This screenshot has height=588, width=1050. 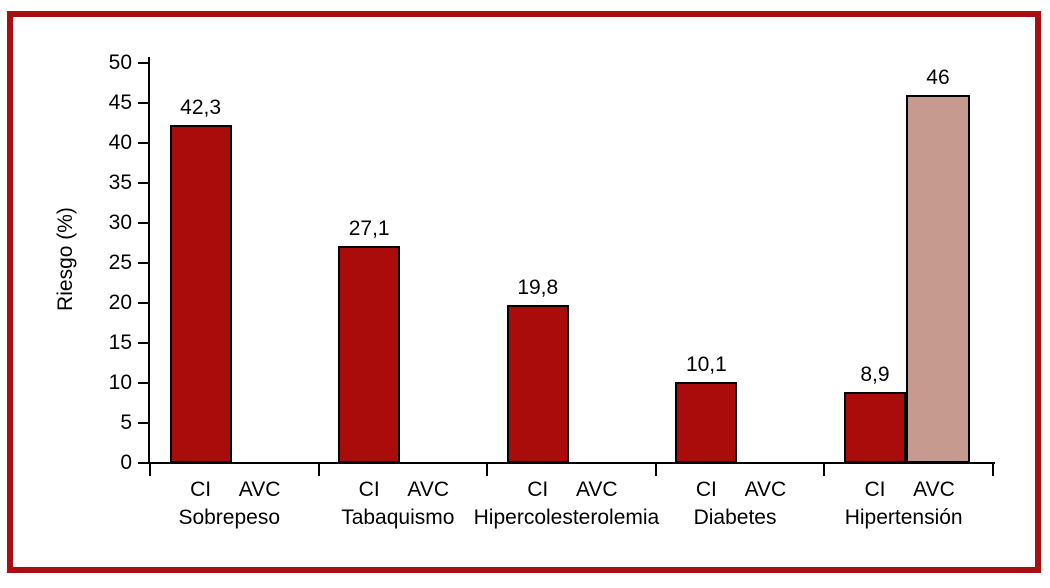 I want to click on bar-ci-hipertension, so click(x=874, y=427).